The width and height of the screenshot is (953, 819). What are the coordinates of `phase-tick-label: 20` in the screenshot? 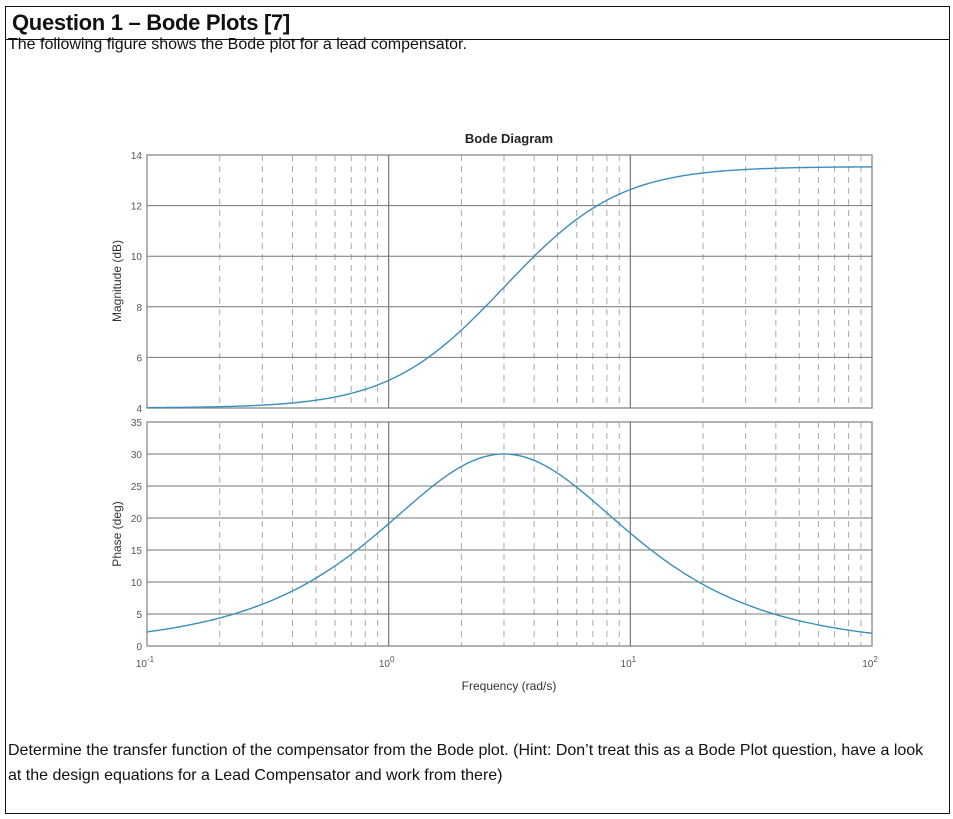 It's located at (137, 519).